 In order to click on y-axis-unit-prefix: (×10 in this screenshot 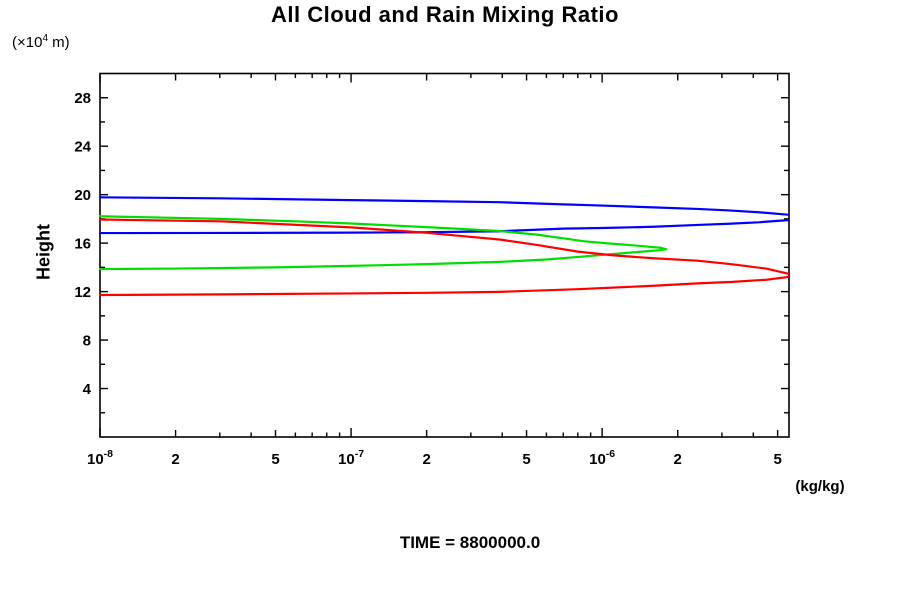, I will do `click(27, 42)`.